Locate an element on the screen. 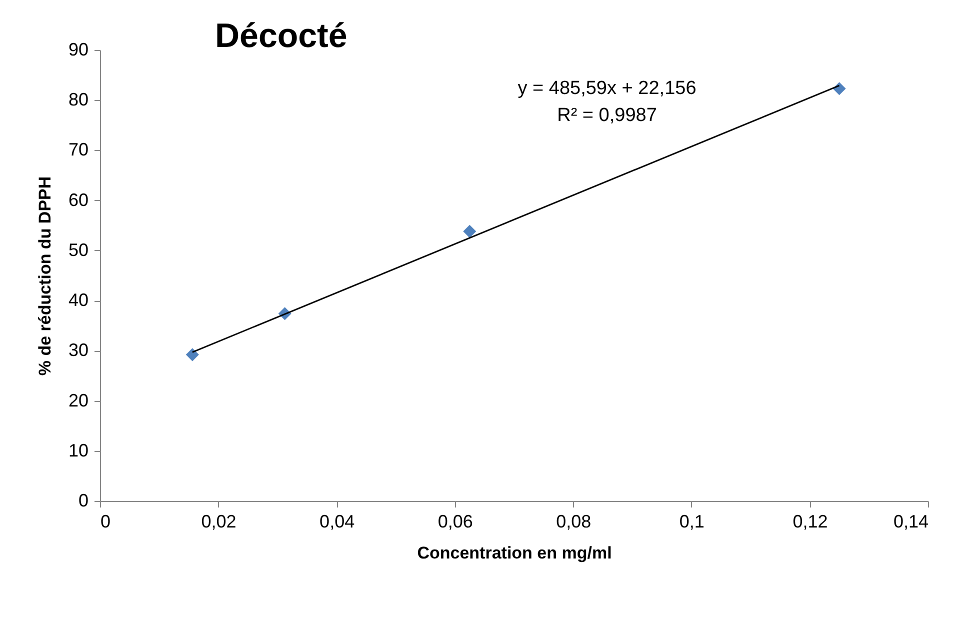 The width and height of the screenshot is (958, 623). y-tick-label: 10 is located at coordinates (78, 450).